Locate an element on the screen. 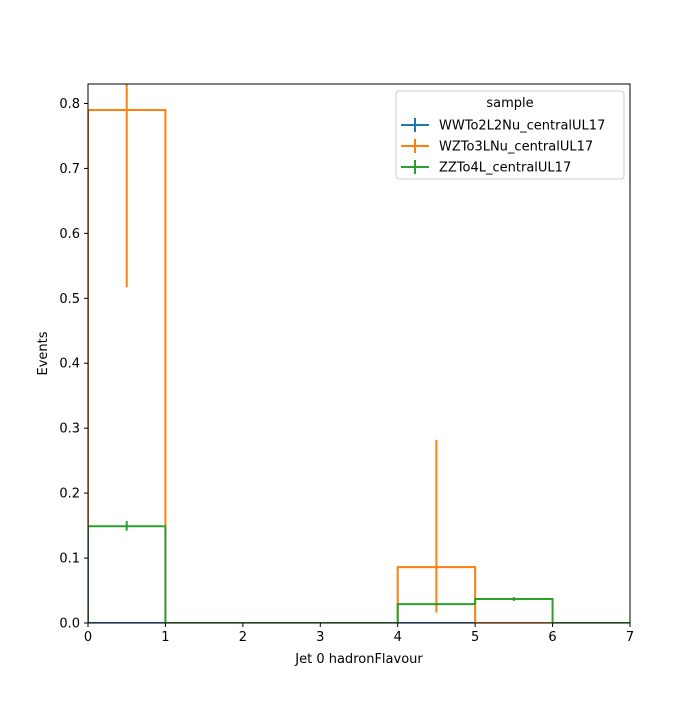  legend-item: WWTo2L2Nu_centralUL17 is located at coordinates (503, 126).